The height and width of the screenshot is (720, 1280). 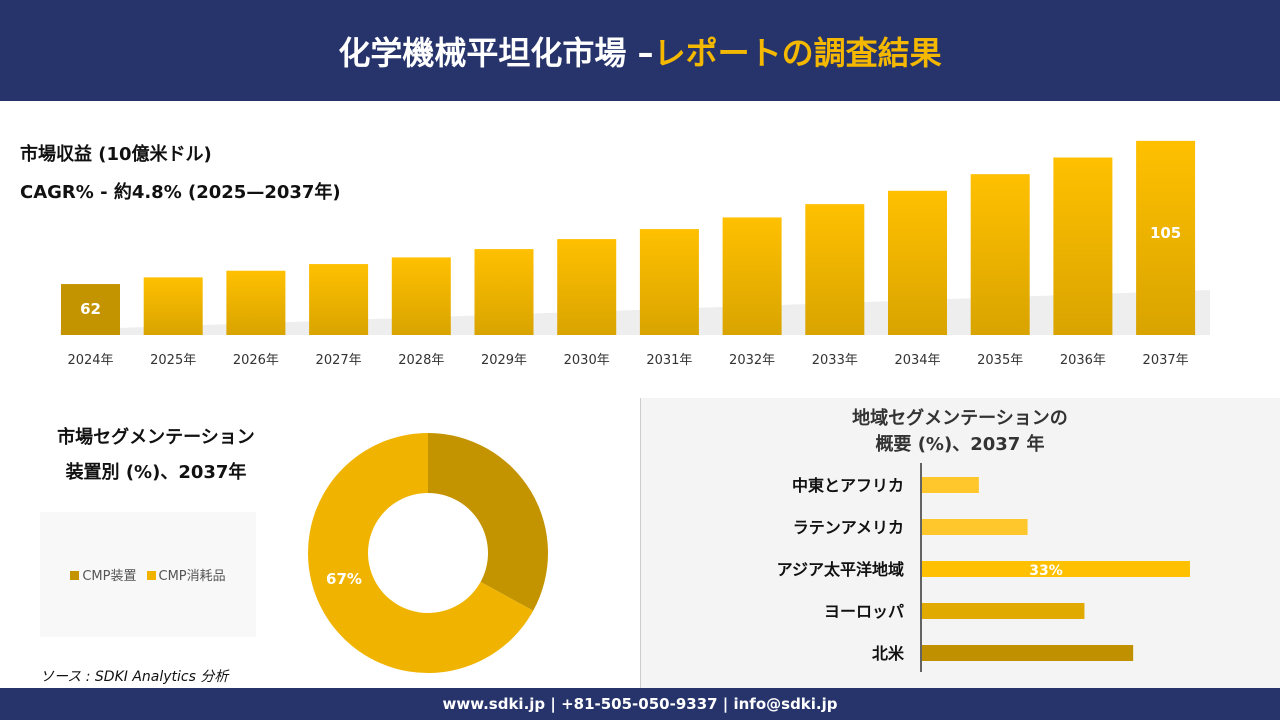 I want to click on x-tick-label: 2030年, so click(x=587, y=360).